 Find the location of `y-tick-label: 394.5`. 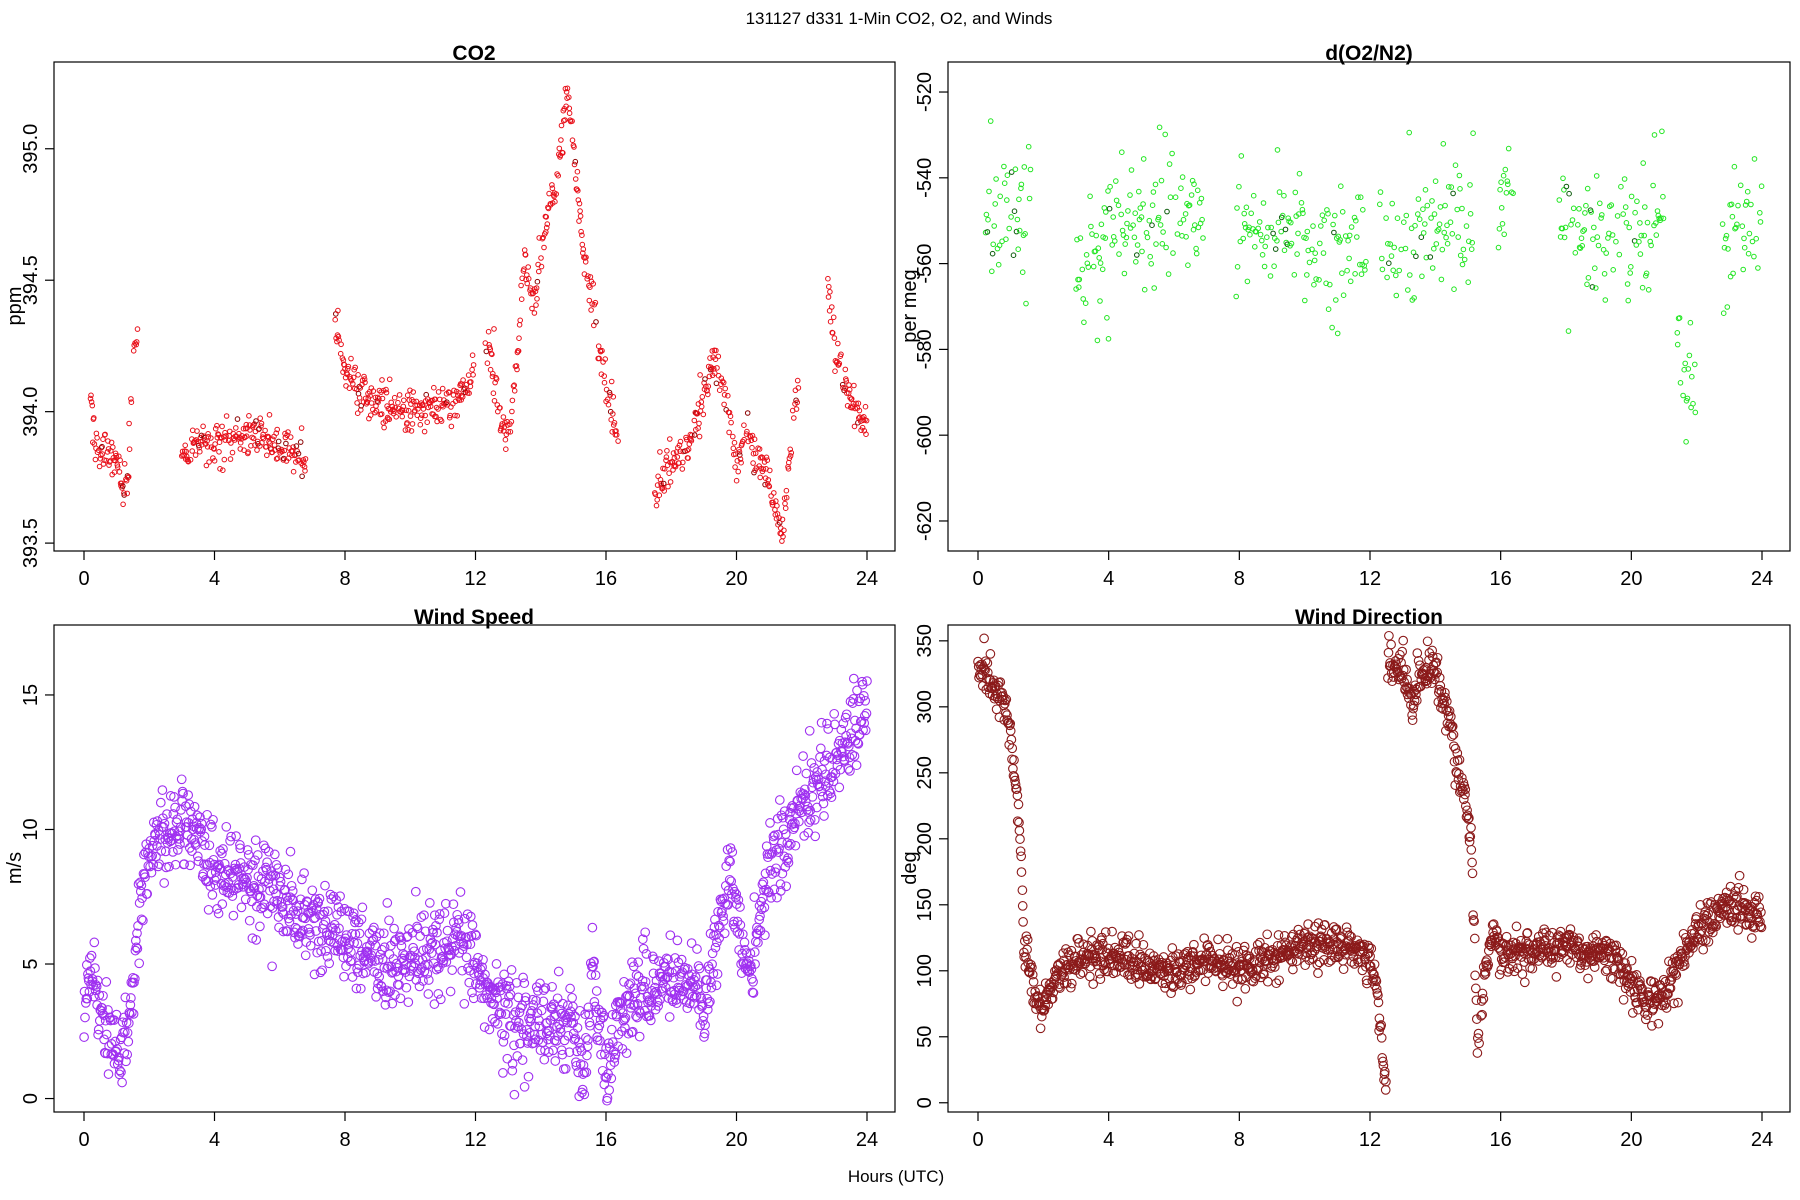

y-tick-label: 394.5 is located at coordinates (31, 280).